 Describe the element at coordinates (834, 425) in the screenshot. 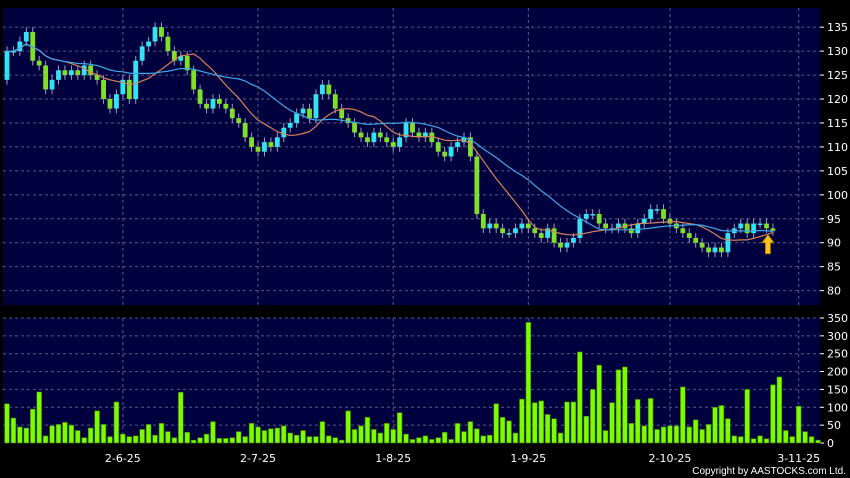

I see `volume-tick-label: 50` at that location.